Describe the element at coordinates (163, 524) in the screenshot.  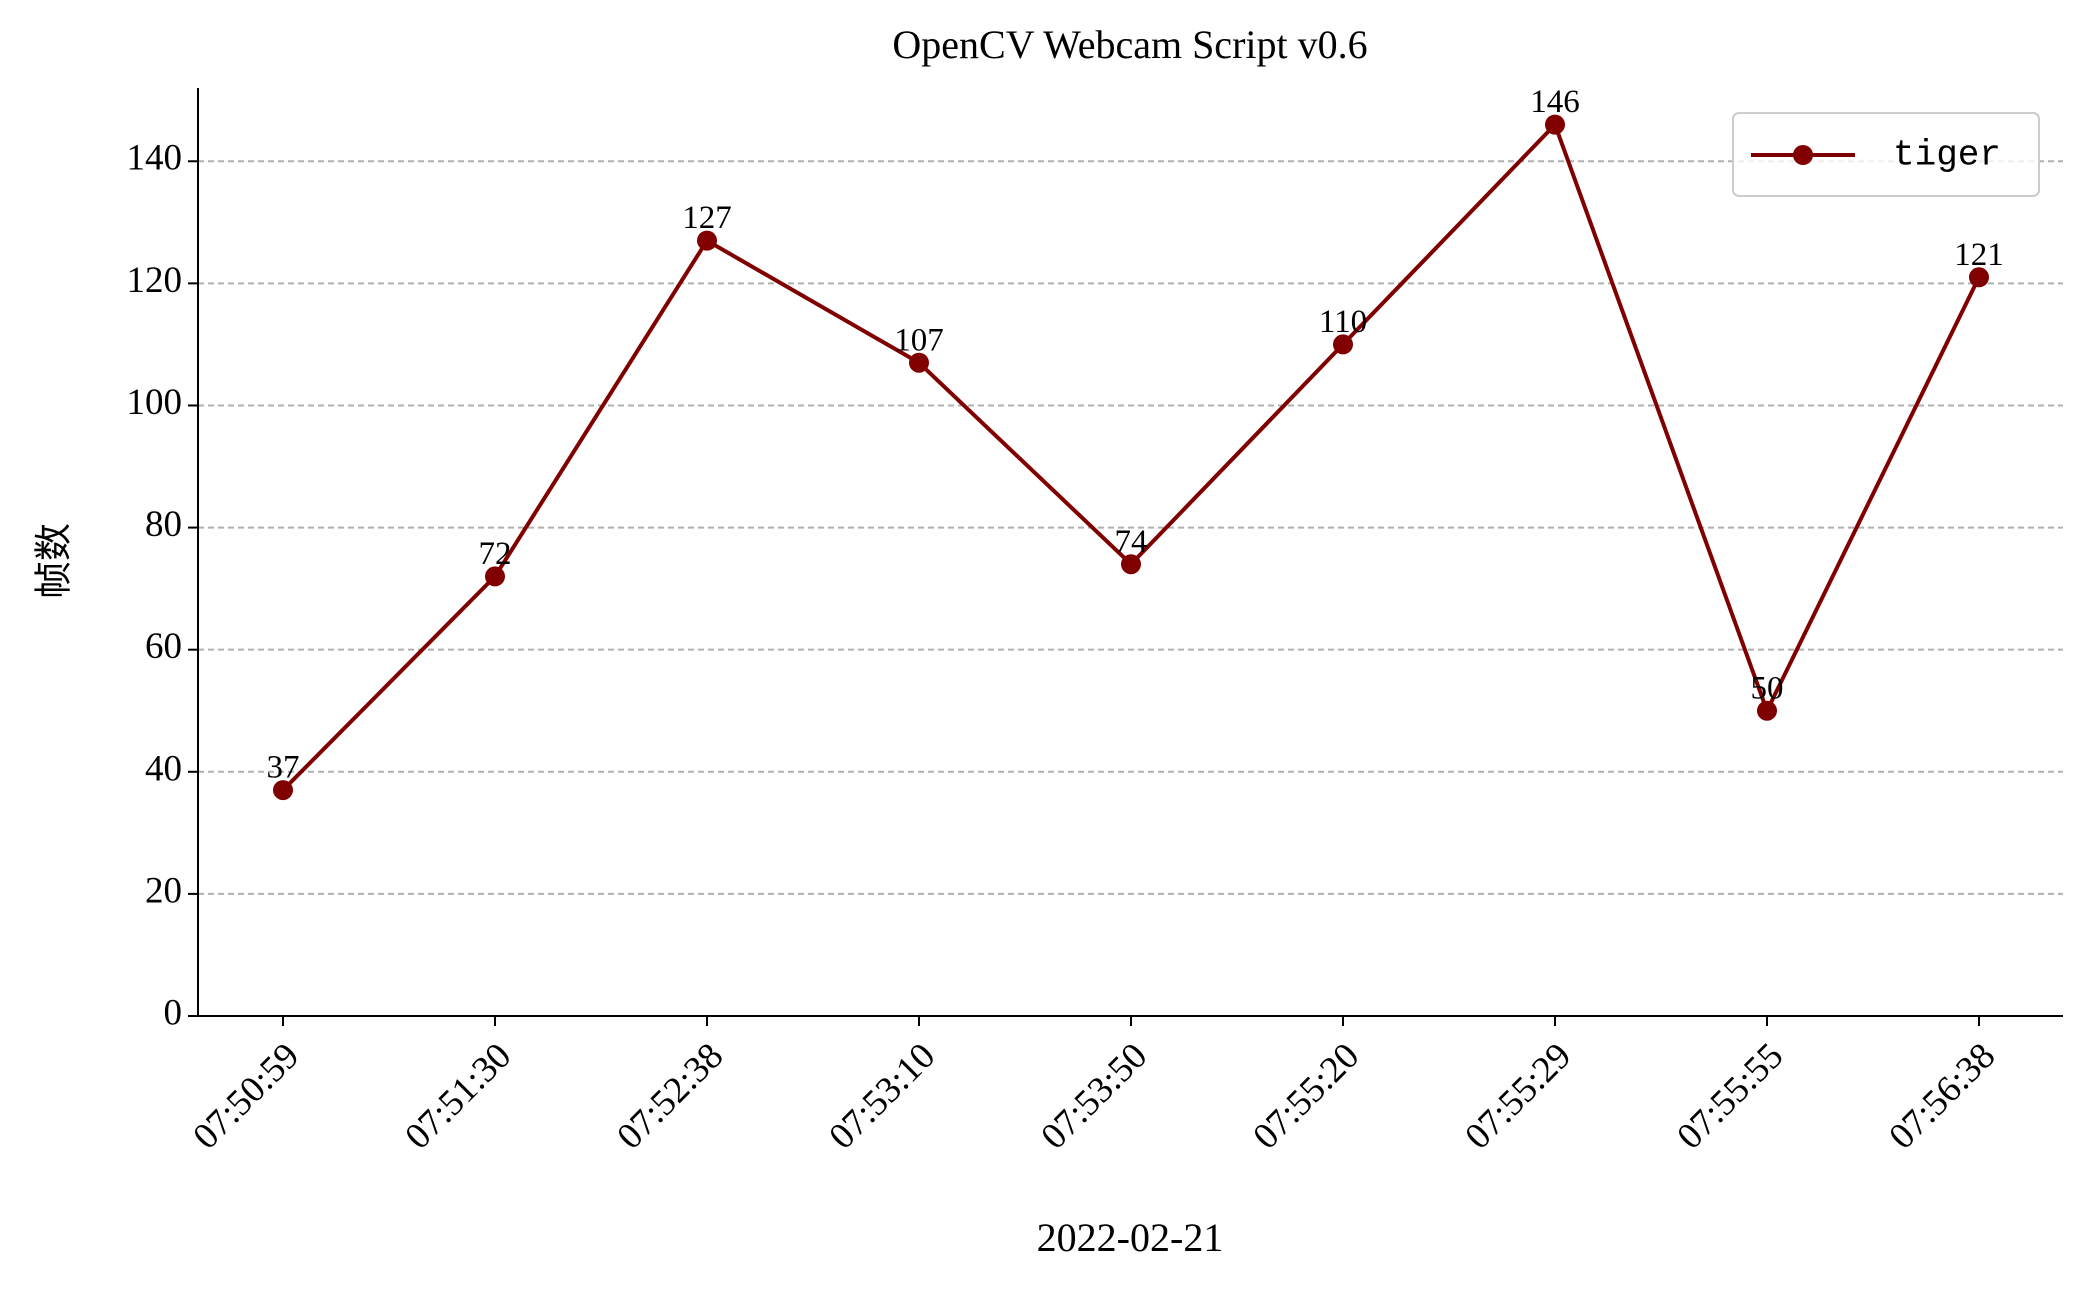
I see `y-tick-label: 80` at that location.